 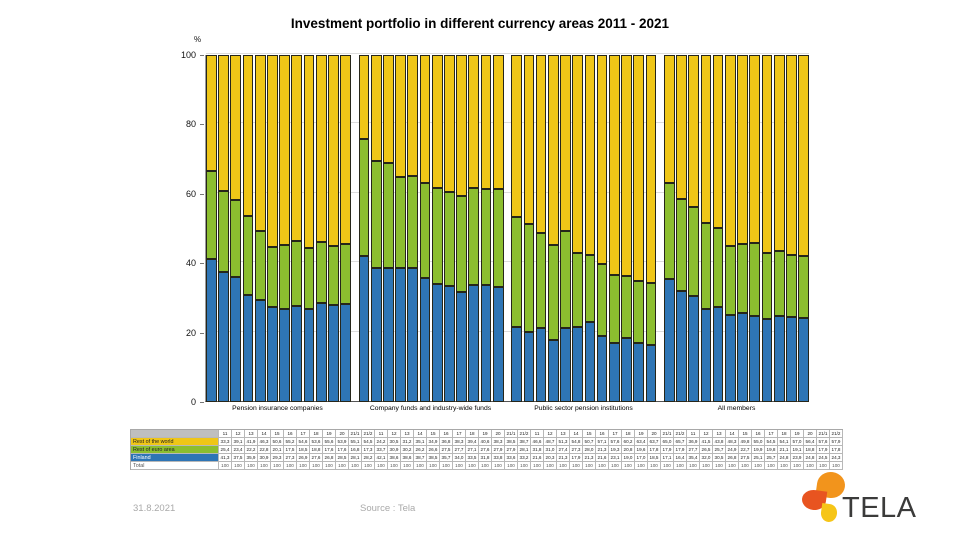 I want to click on table-value-cell: 28,5, so click(x=342, y=458).